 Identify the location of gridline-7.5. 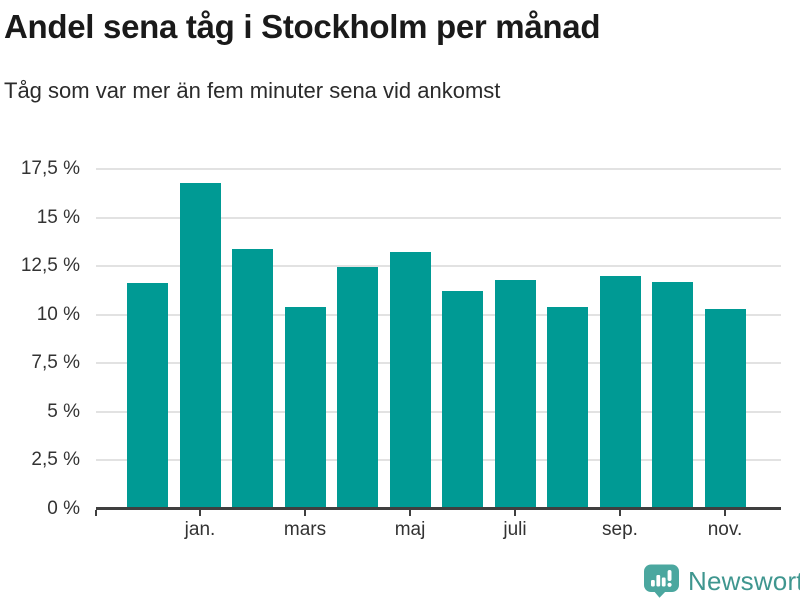
(438, 363).